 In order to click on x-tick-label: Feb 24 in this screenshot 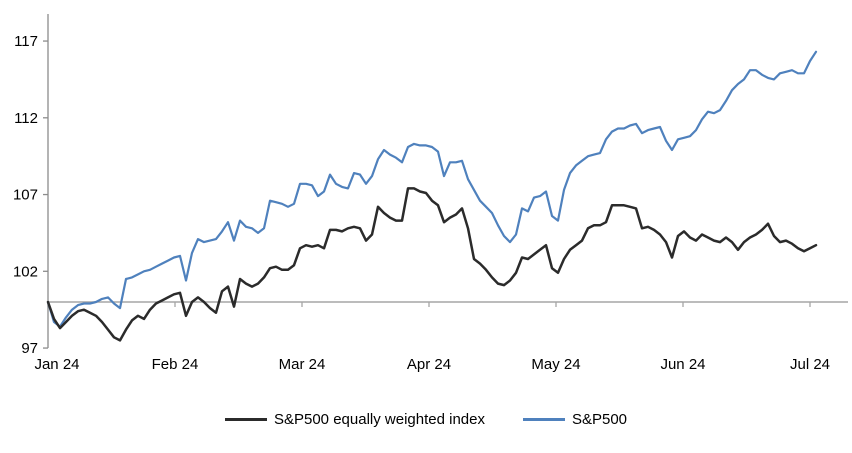, I will do `click(175, 364)`.